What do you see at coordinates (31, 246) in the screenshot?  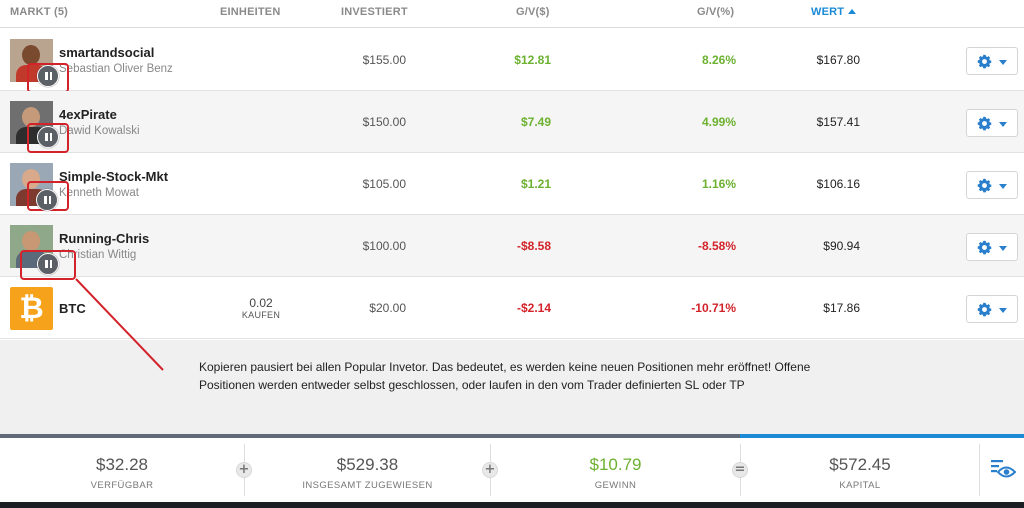 I see `avatar` at bounding box center [31, 246].